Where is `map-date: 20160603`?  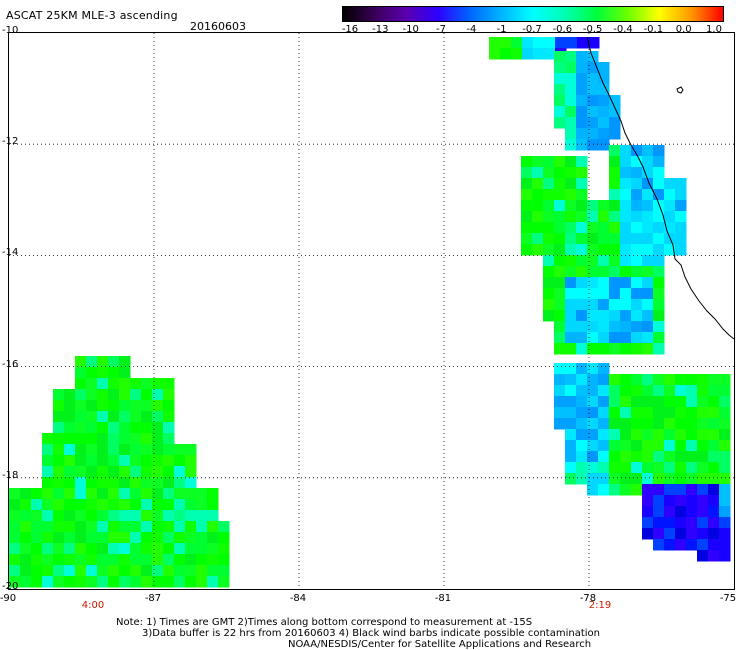
map-date: 20160603 is located at coordinates (218, 26).